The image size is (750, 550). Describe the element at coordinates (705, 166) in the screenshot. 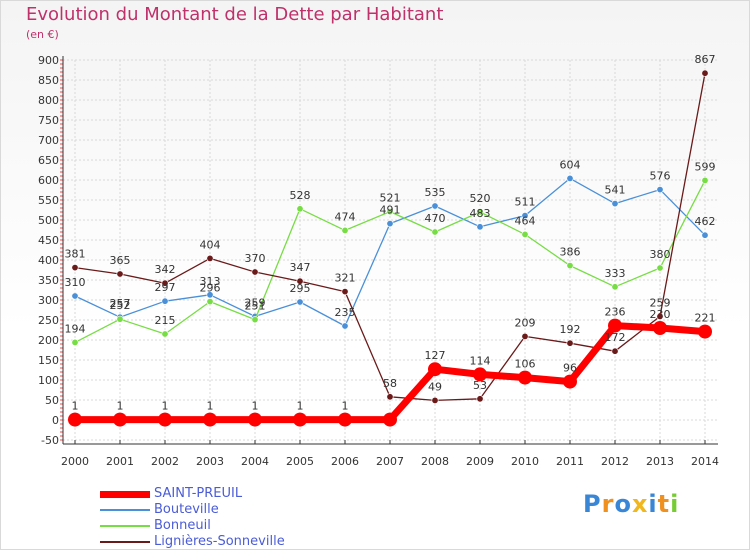

I see `data-label: 599` at that location.